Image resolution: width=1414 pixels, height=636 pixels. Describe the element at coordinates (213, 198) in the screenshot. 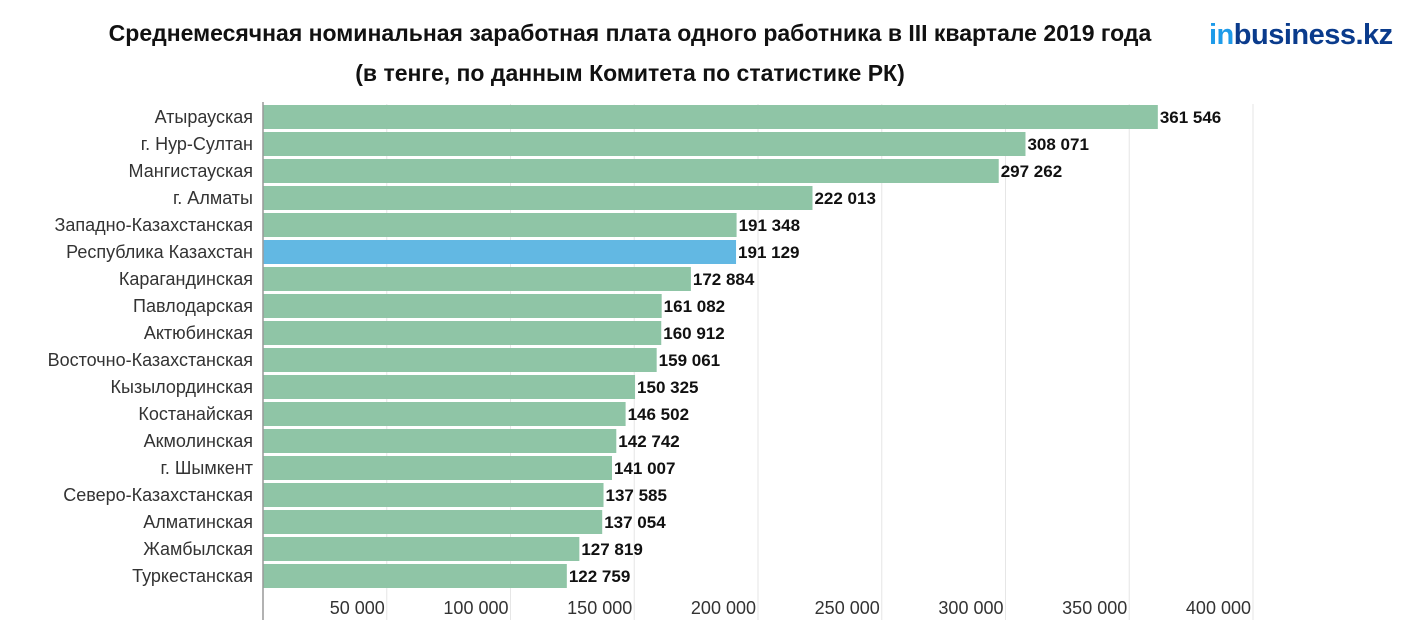

I see `category-label: г. Алматы` at that location.